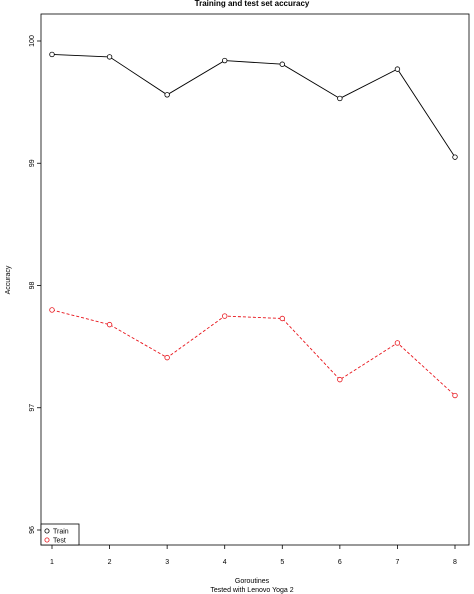 Image resolution: width=474 pixels, height=594 pixels. I want to click on legend-marker-train, so click(47, 531).